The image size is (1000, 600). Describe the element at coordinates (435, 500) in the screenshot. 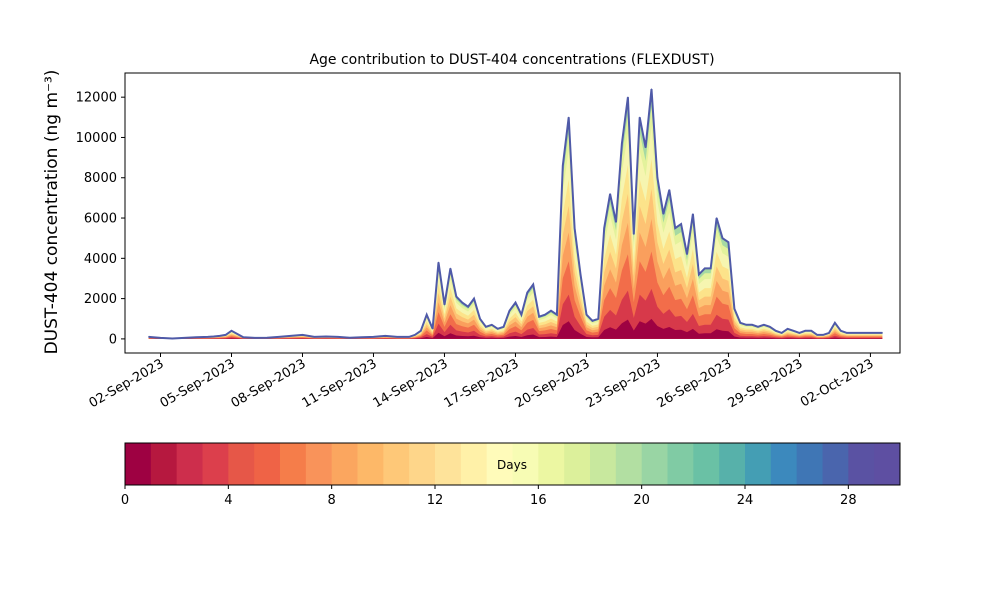

I see `colorbar-tick-label: 12` at that location.